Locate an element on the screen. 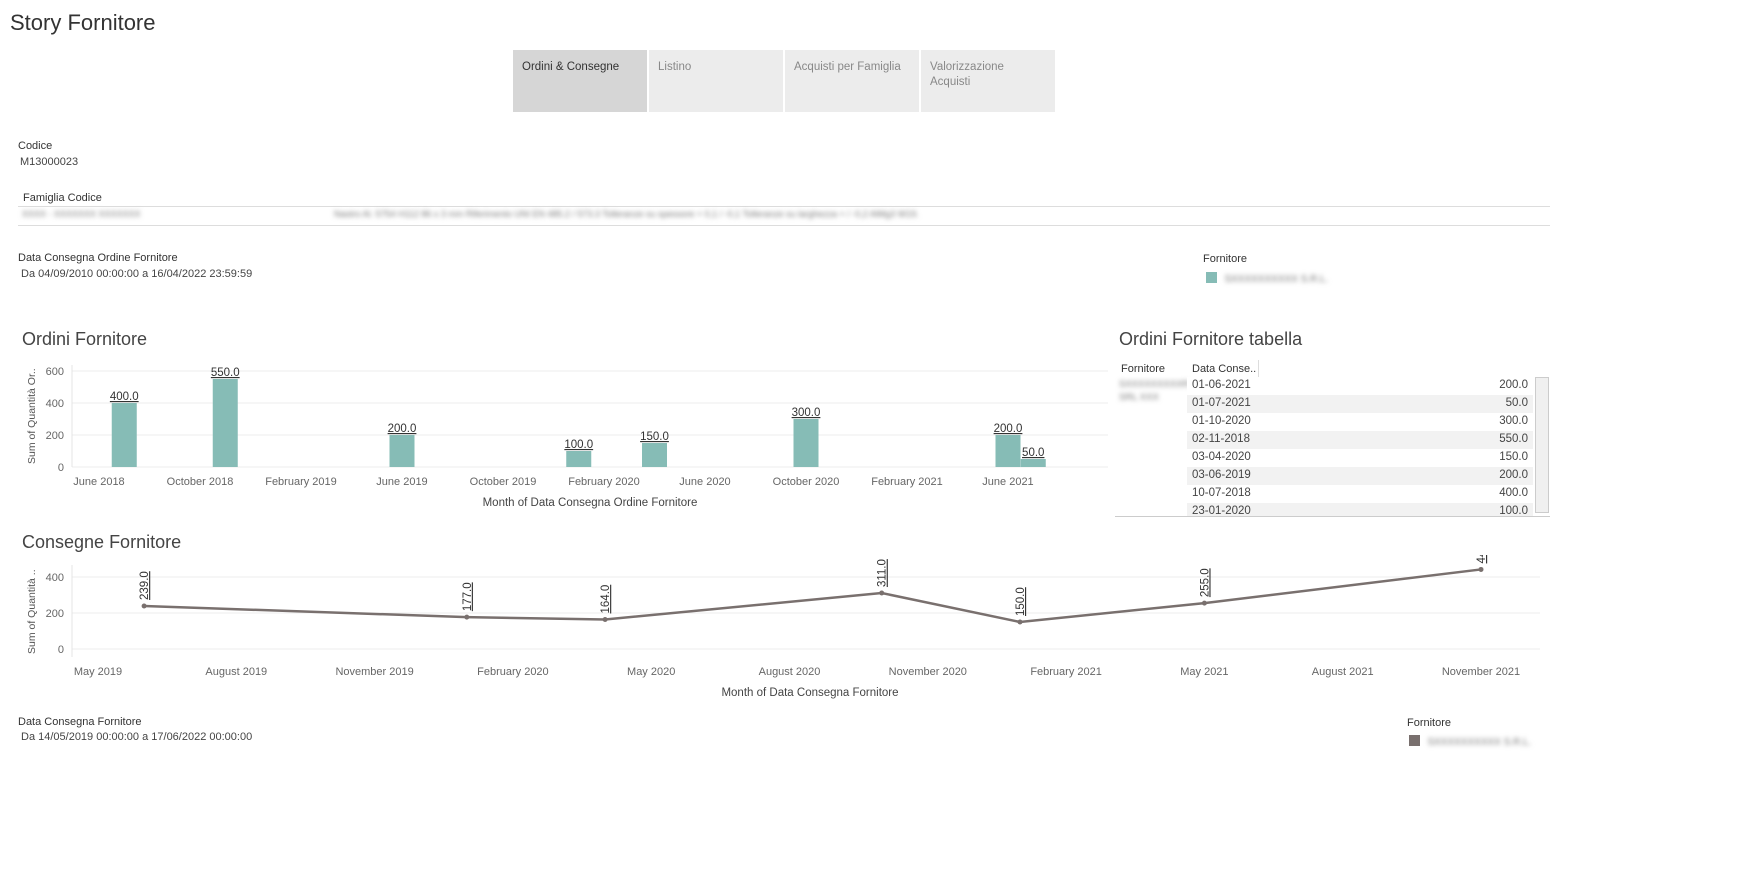  point-value-label: 150.0 is located at coordinates (1021, 601).